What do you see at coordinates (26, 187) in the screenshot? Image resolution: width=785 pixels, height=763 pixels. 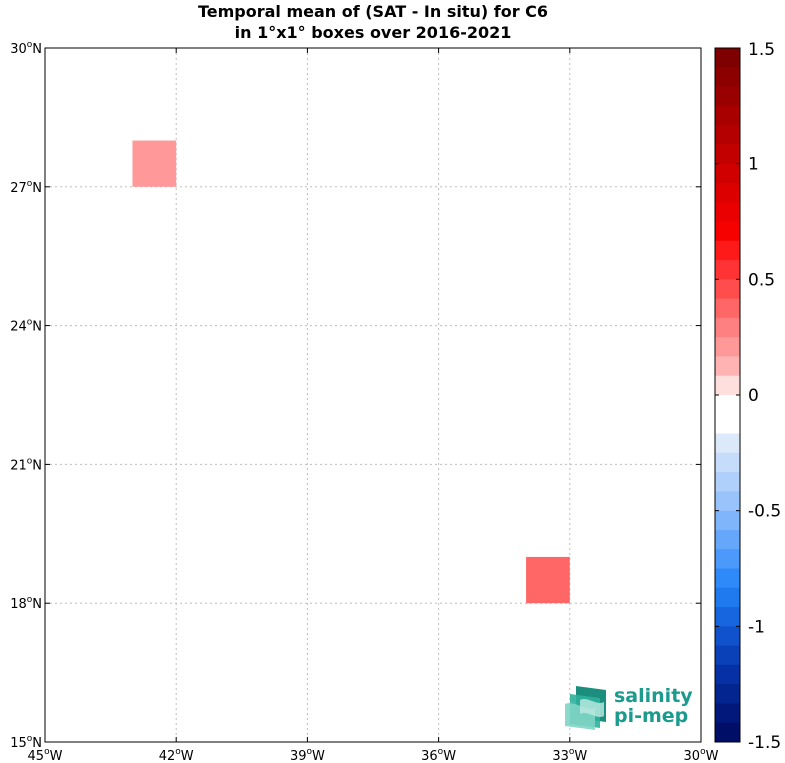 I see `y-tick-label-1: 27oN` at bounding box center [26, 187].